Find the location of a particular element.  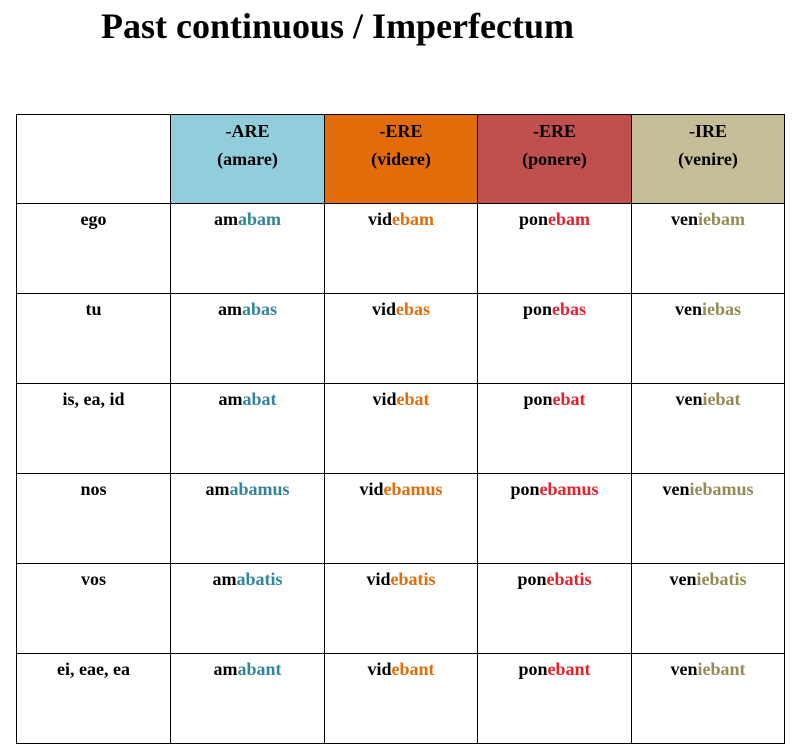

header-example: (ponere) is located at coordinates (554, 159).